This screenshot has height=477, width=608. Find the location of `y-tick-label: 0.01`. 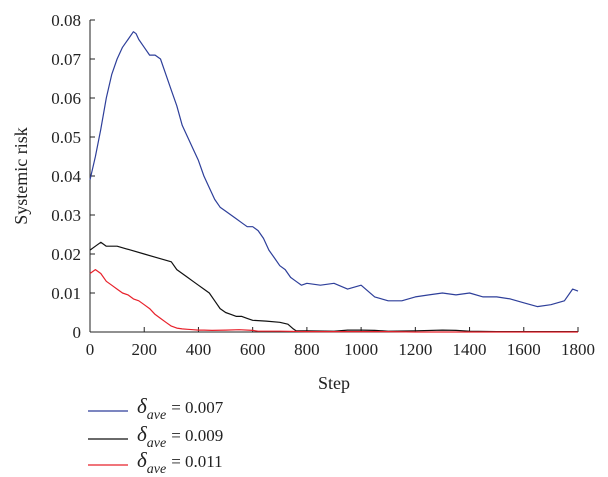

y-tick-label: 0.01 is located at coordinates (66, 293).